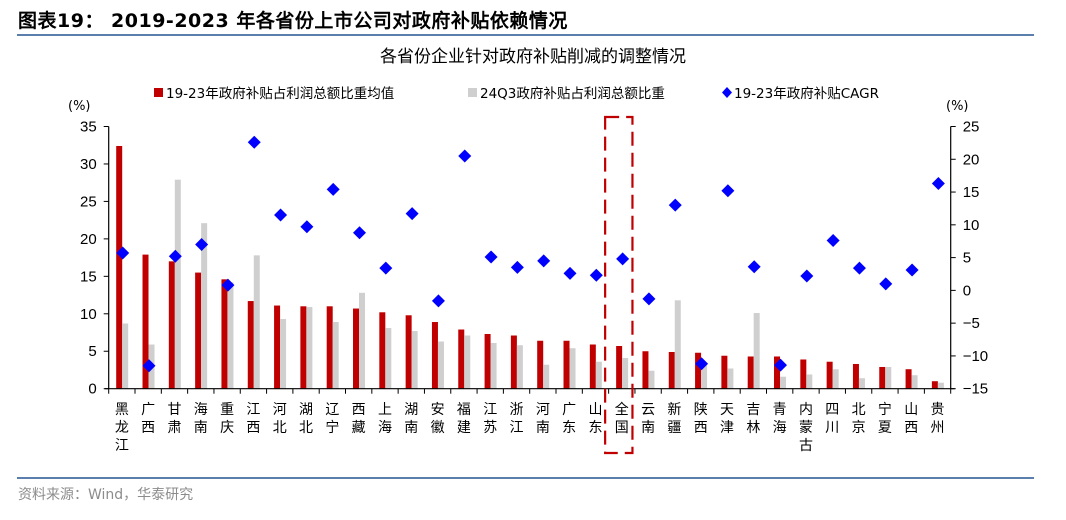 This screenshot has height=520, width=1066. Describe the element at coordinates (122, 428) in the screenshot. I see `category-label: 黑龙江` at that location.